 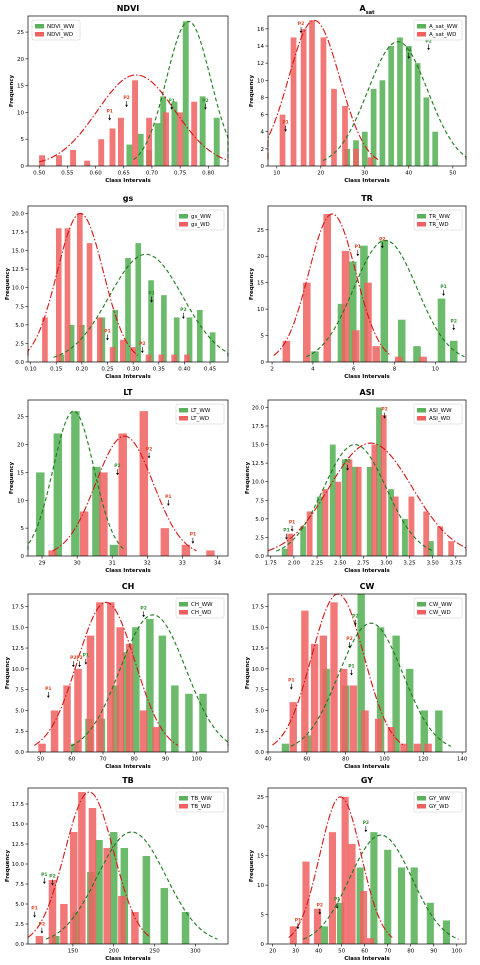 I want to click on x-tick-label: 0.50, so click(x=39, y=174).